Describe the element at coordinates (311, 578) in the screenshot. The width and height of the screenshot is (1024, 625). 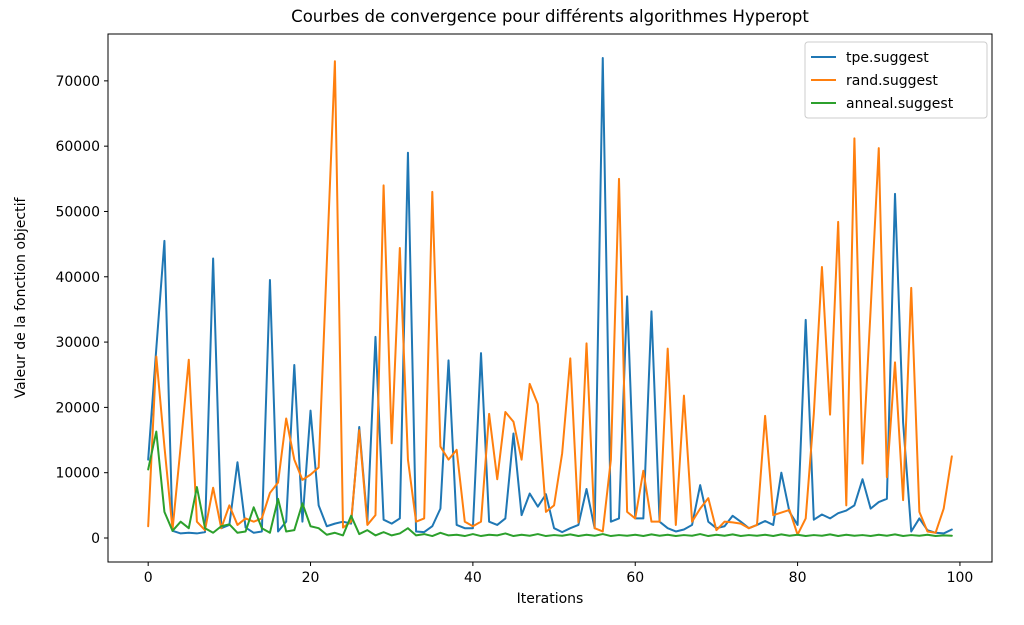
I see `x-tick-label: 20` at that location.